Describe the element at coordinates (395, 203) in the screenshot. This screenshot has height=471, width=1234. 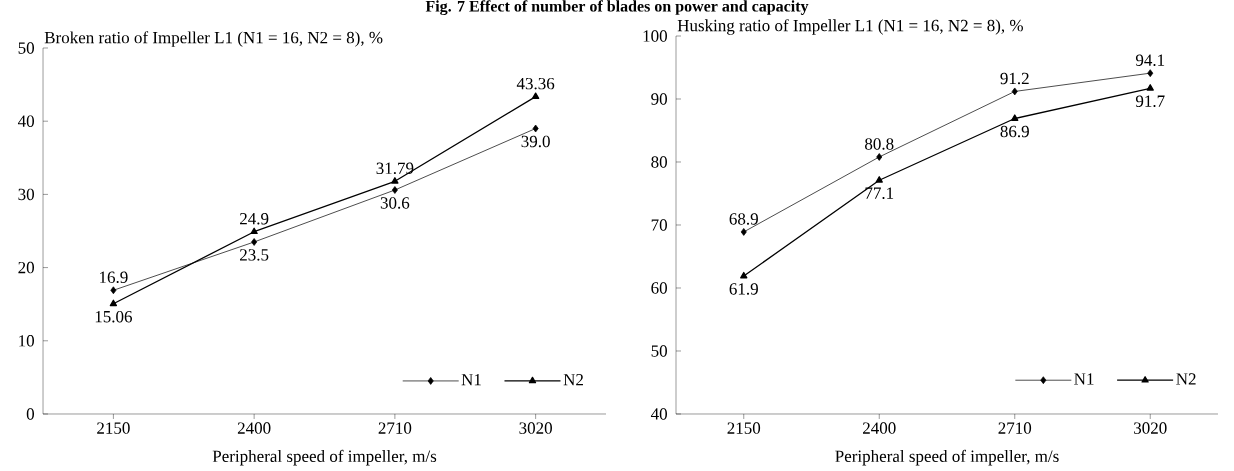
I see `data-label: 30.6` at that location.